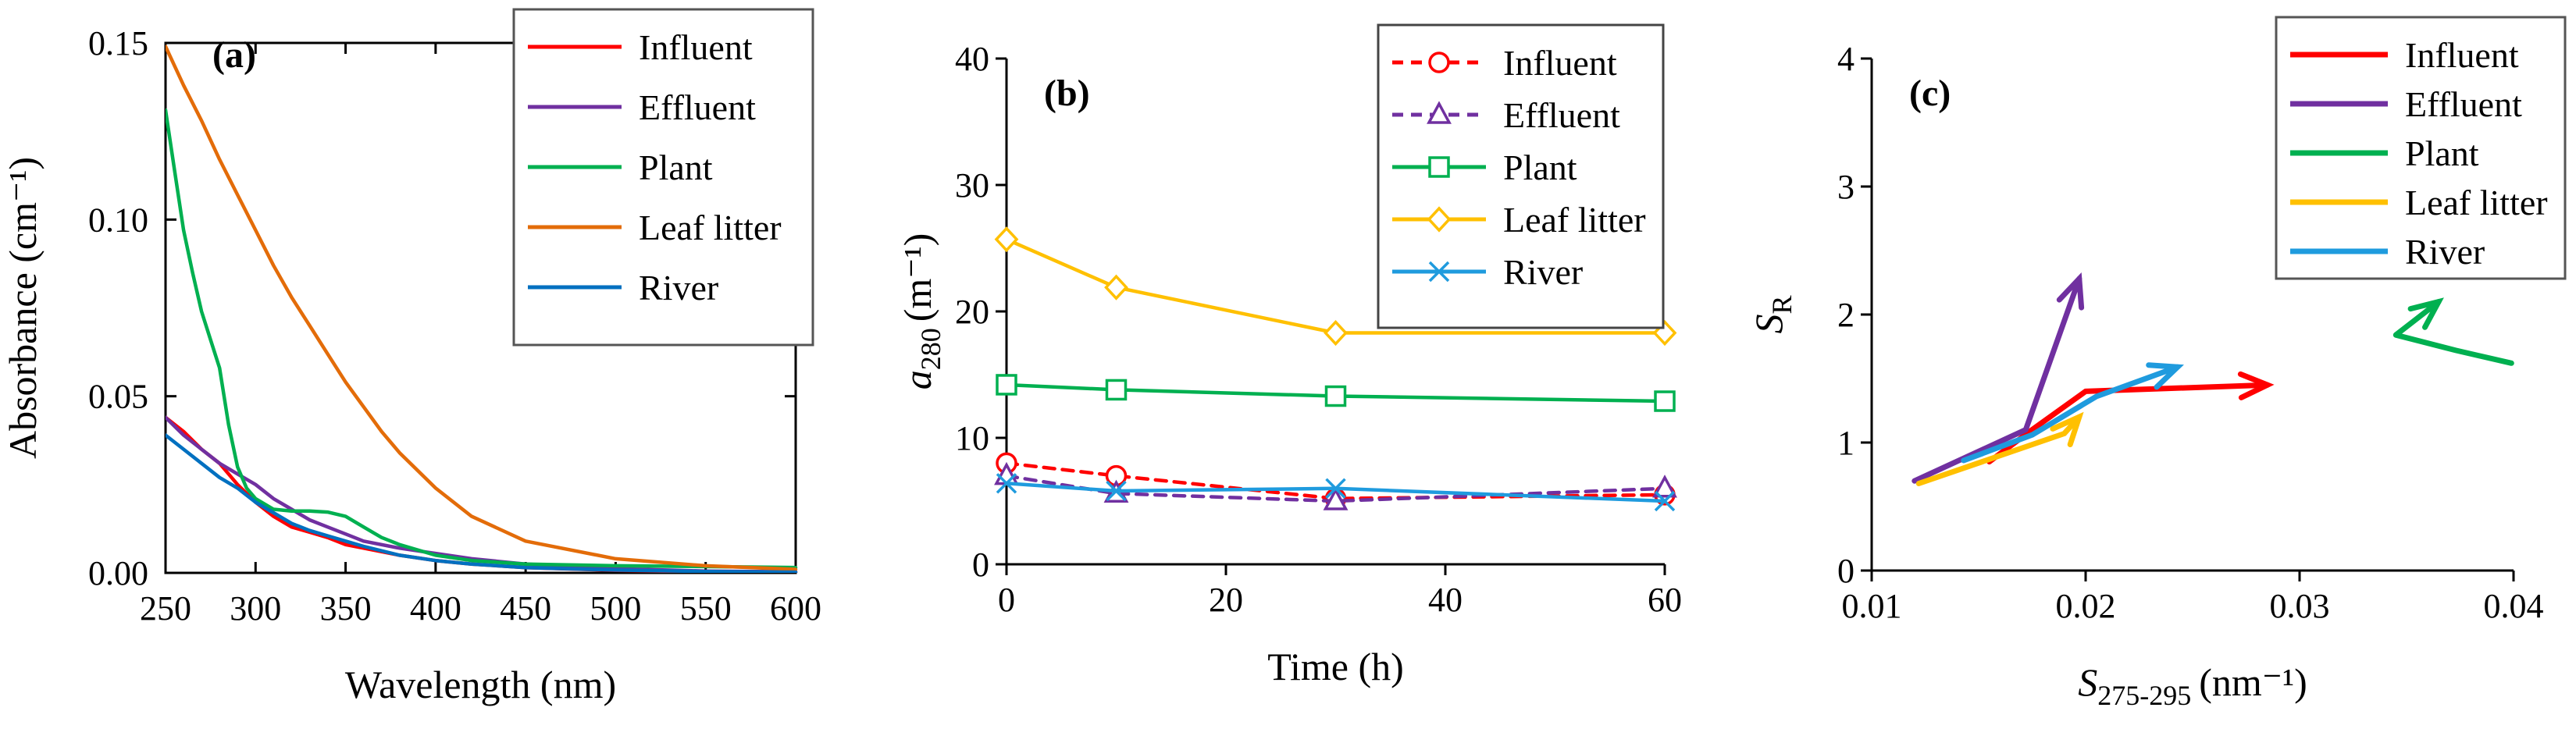 The image size is (2576, 736). I want to click on series-plant, so click(1336, 393).